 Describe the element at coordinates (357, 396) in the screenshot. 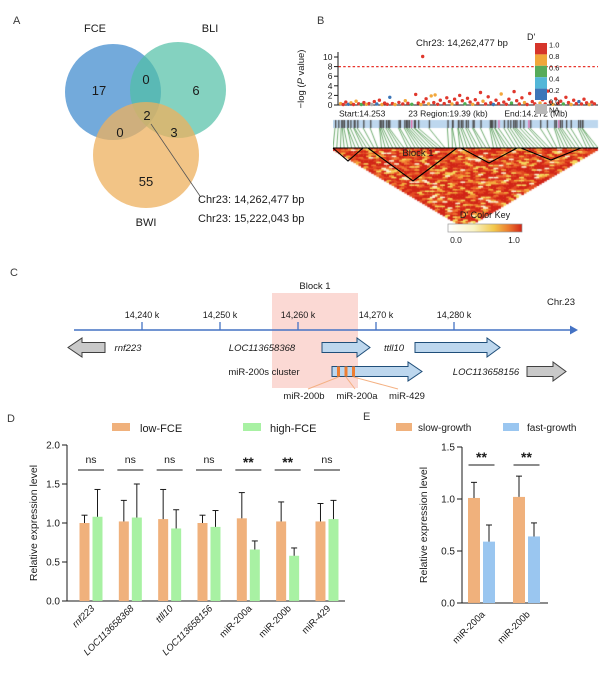

I see `mir-200a-label: miR-200a` at that location.